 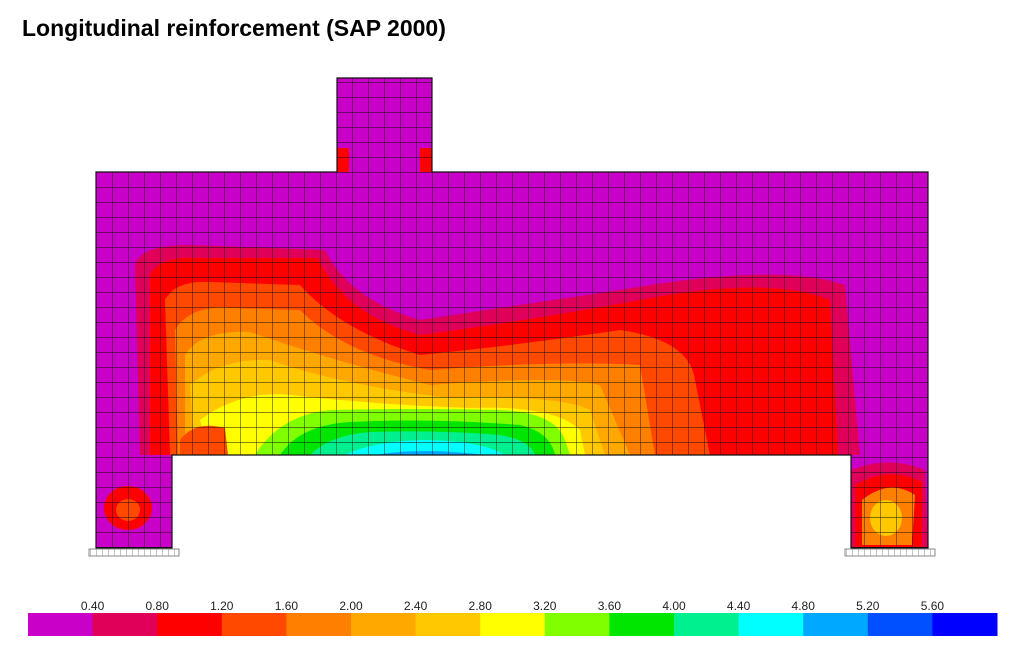 I want to click on legend-label: 0.40, so click(x=93, y=606).